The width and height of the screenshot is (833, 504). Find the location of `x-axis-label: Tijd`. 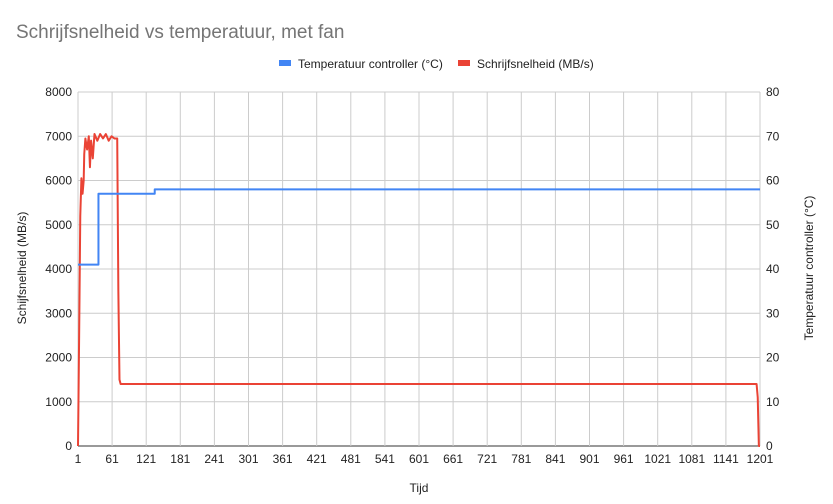

x-axis-label: Tijd is located at coordinates (419, 488).